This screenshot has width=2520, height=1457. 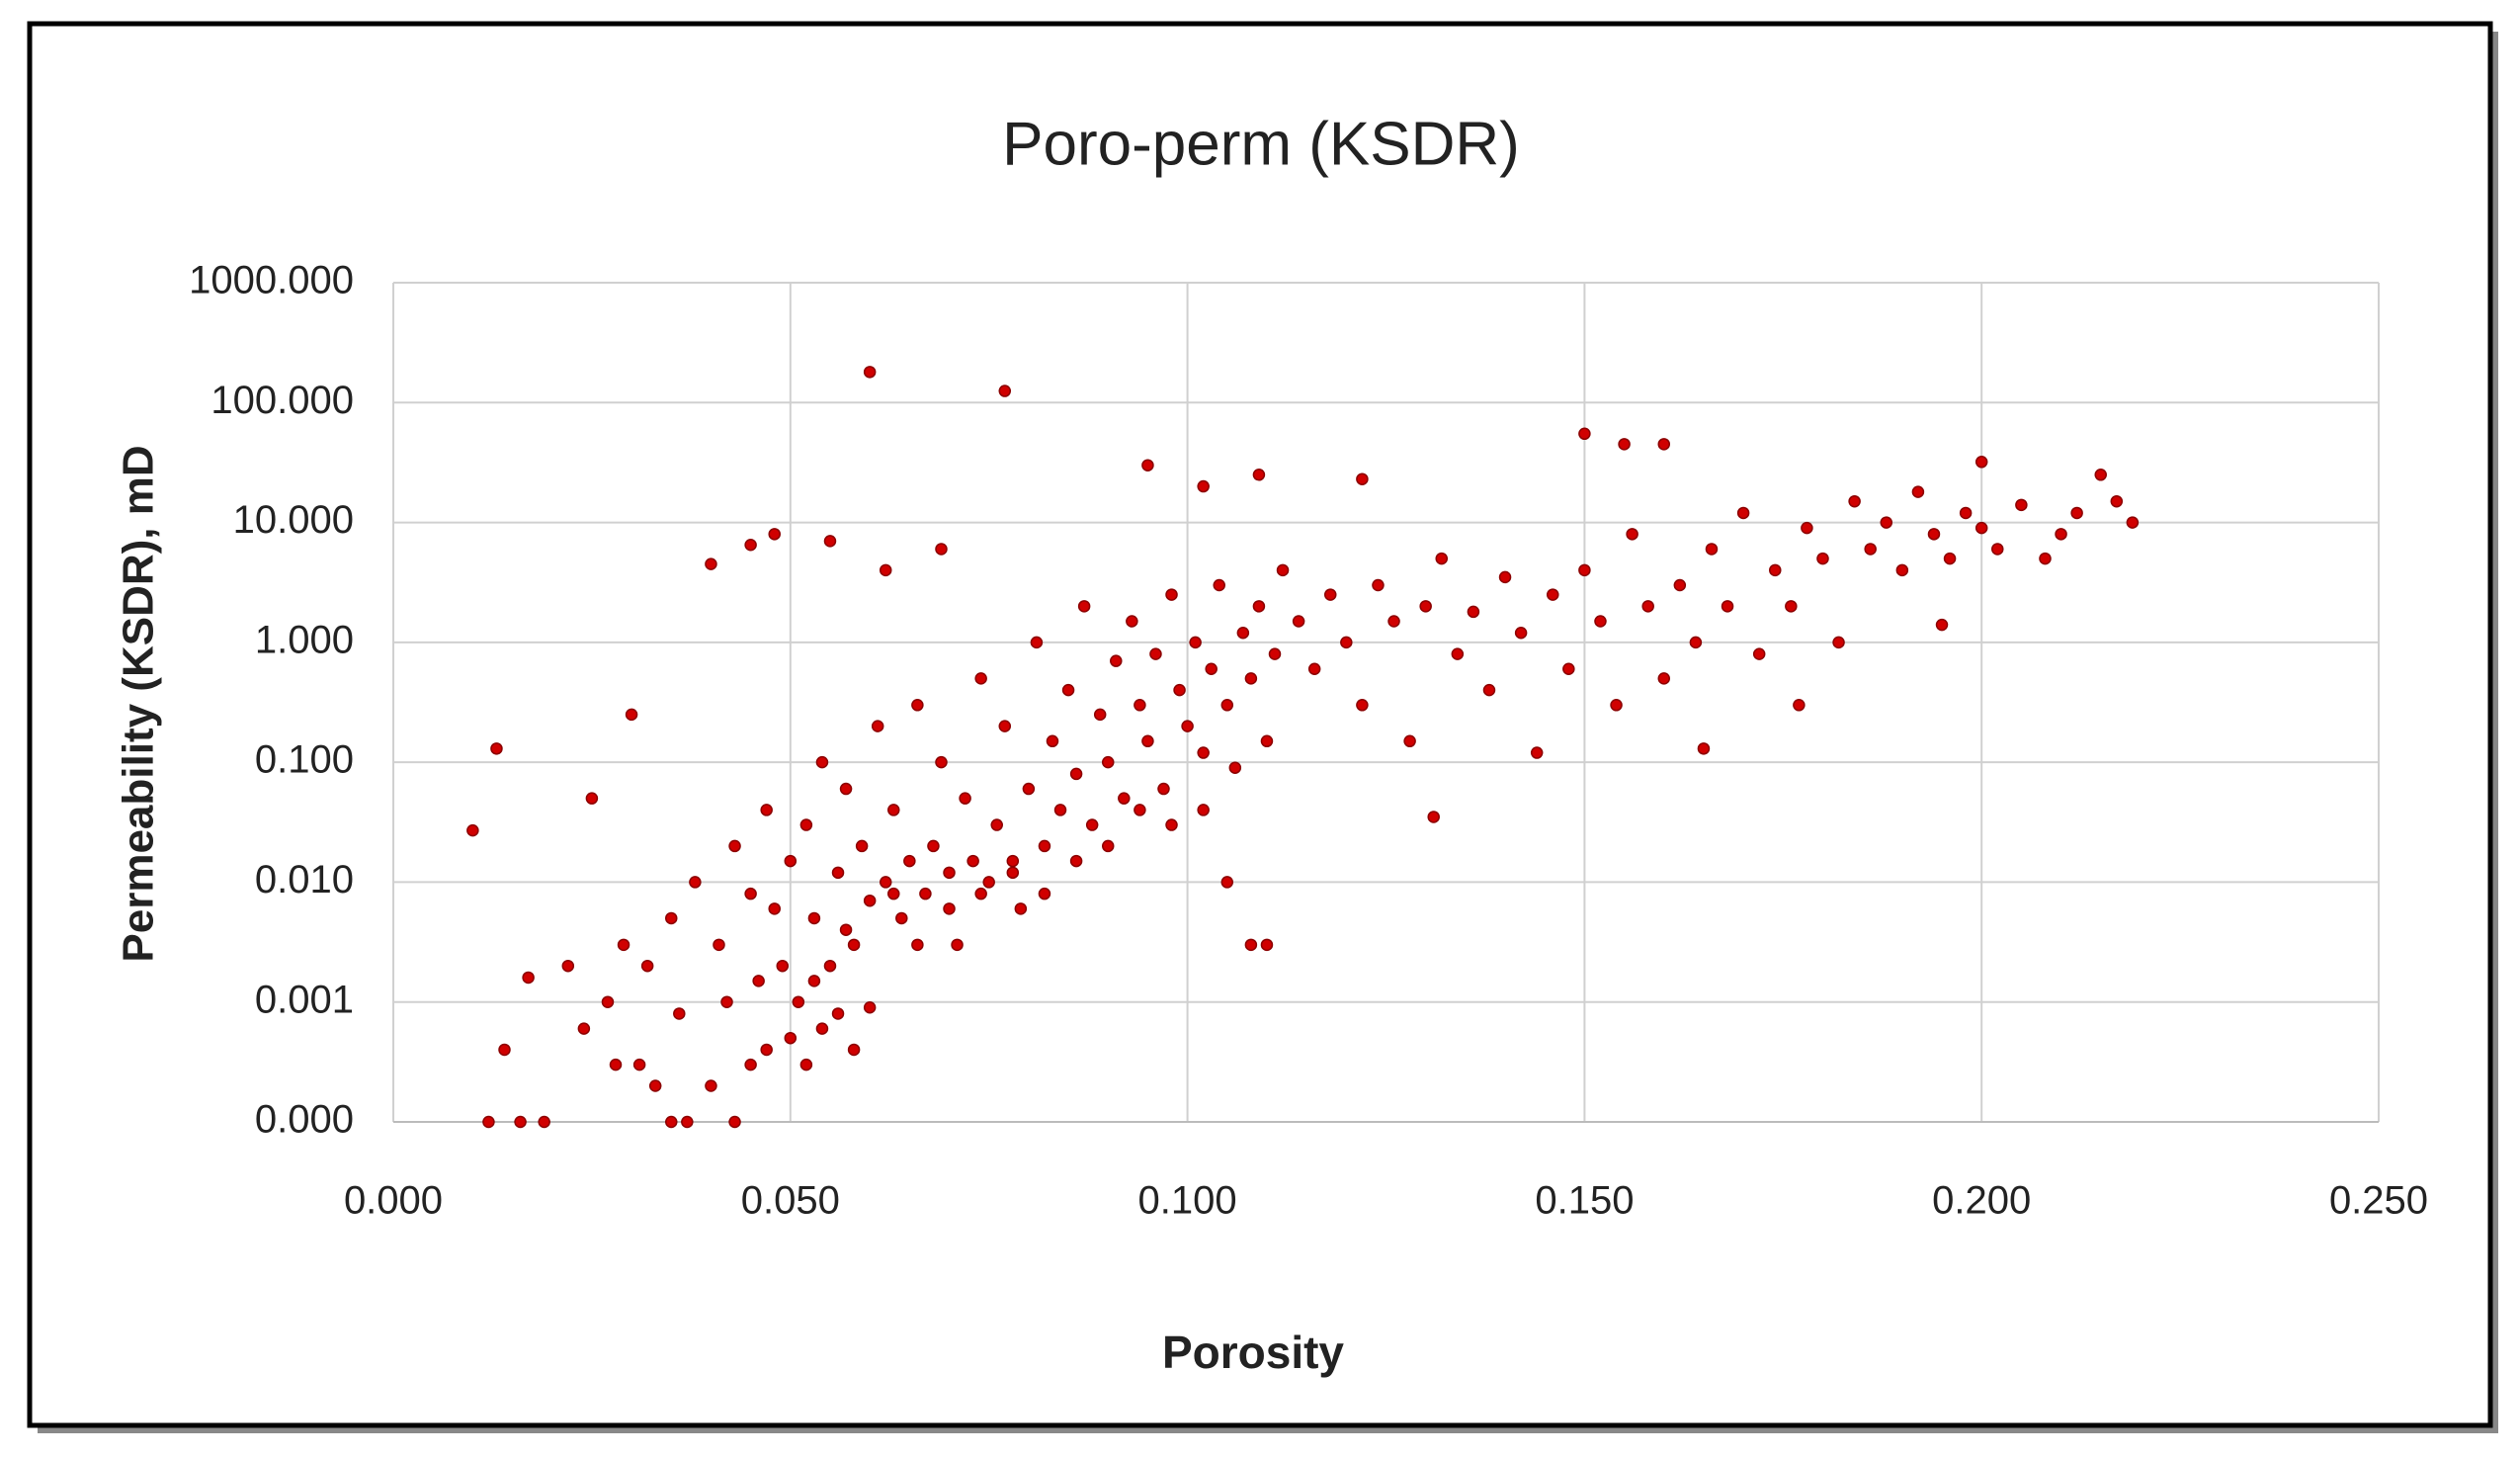 What do you see at coordinates (304, 639) in the screenshot?
I see `y-tick-label: 1.000` at bounding box center [304, 639].